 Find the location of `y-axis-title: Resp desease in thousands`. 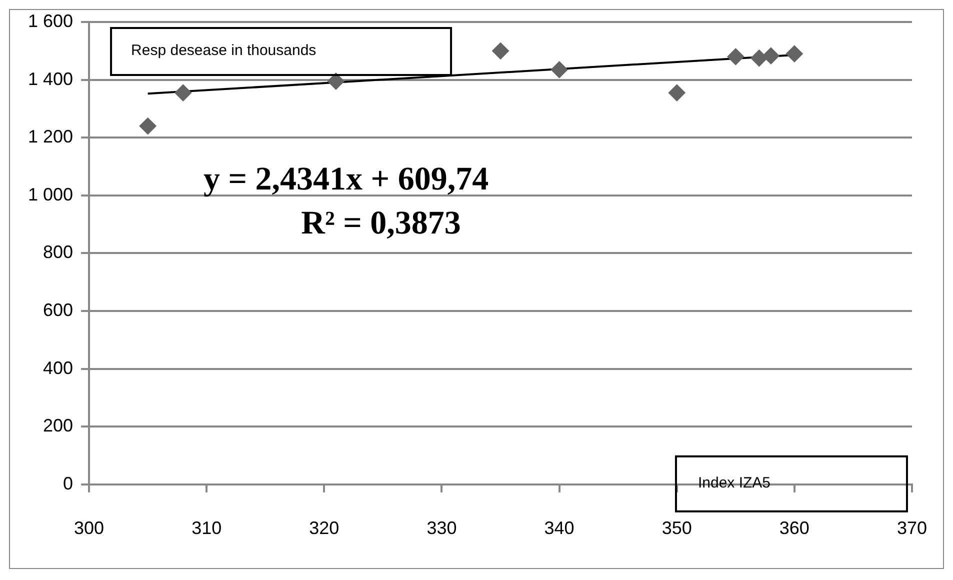

y-axis-title: Resp desease in thousands is located at coordinates (223, 51).